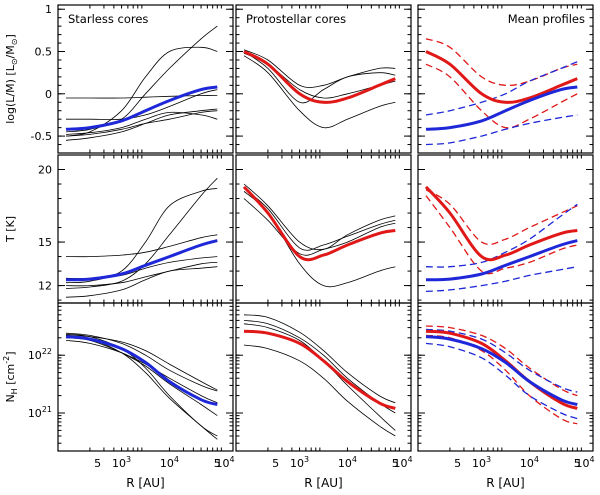 The image size is (600, 495). Describe the element at coordinates (546, 19) in the screenshot. I see `column-title-mean-profiles: Mean profiles` at that location.